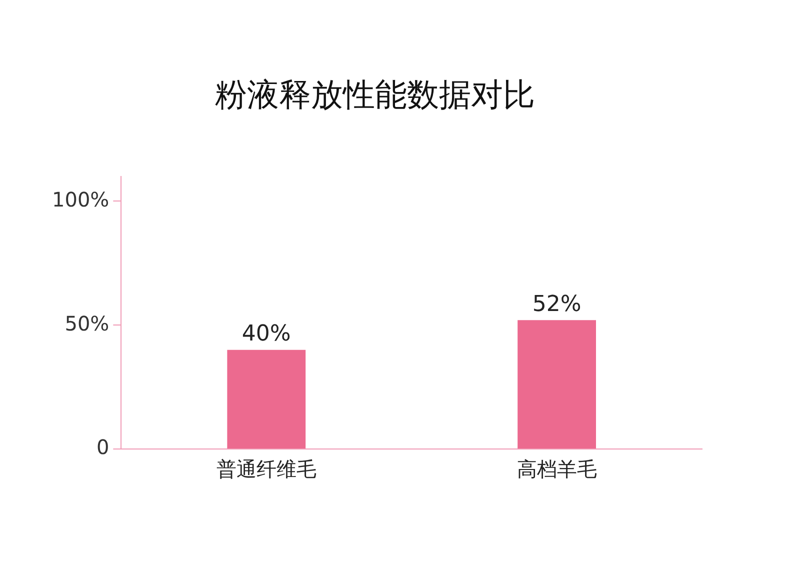 Image resolution: width=790 pixels, height=571 pixels. What do you see at coordinates (375, 95) in the screenshot?
I see `chart-title: 粉液释放性能数据对比` at bounding box center [375, 95].